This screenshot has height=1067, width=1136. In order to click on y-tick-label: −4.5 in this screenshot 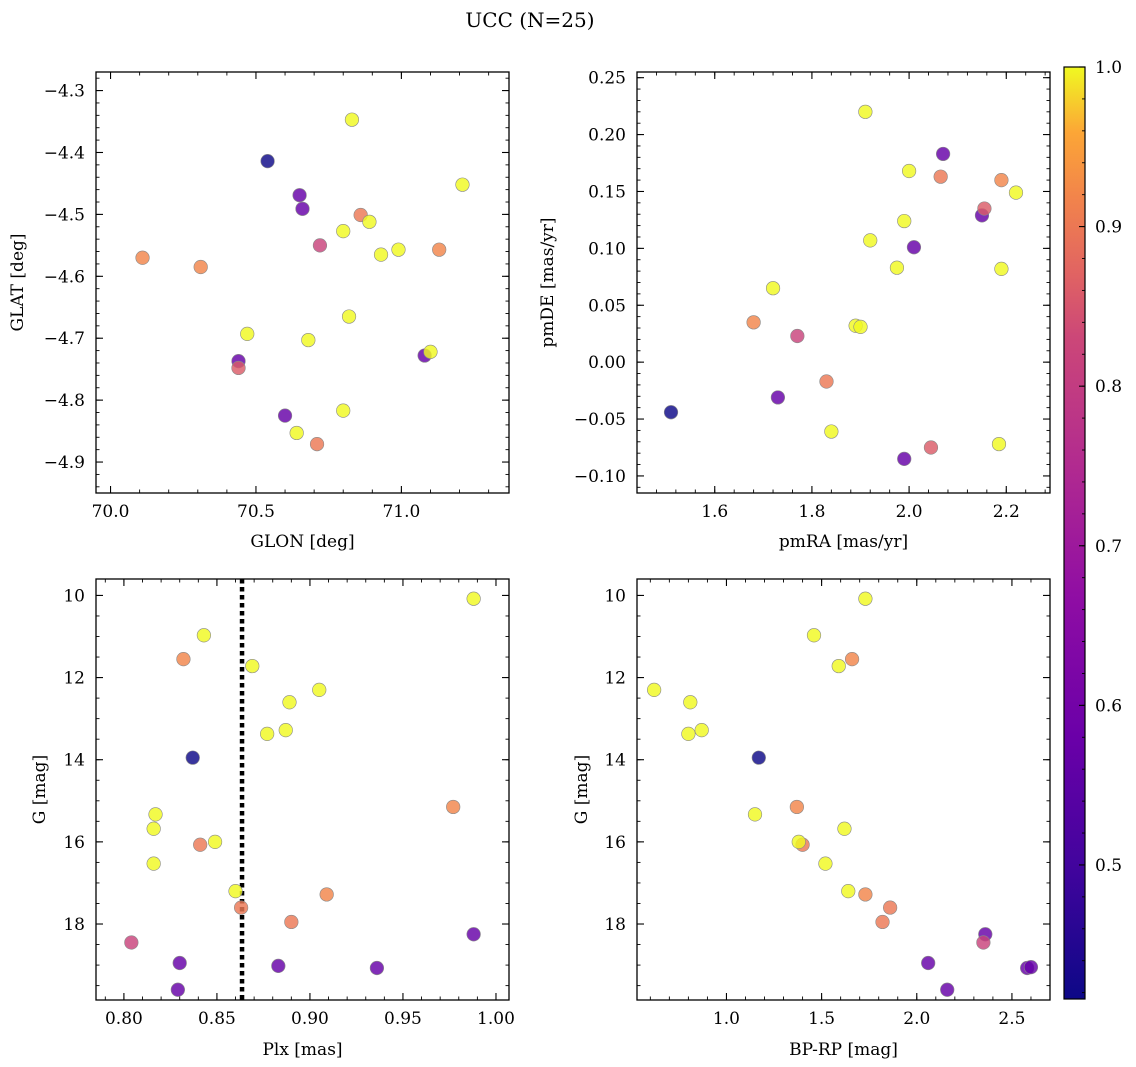, I will do `click(64, 215)`.